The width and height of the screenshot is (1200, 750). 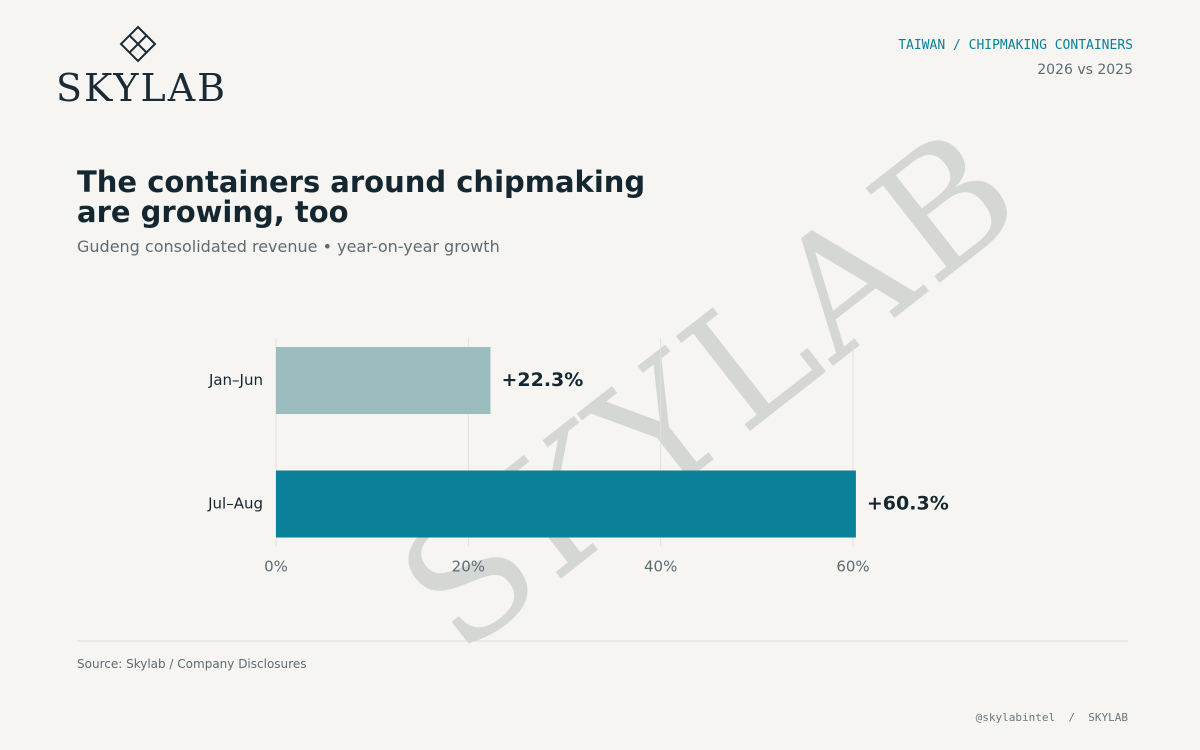 I want to click on header-kicker: TAIWAN / CHIPMAKING CONTAINERS, so click(x=1015, y=45).